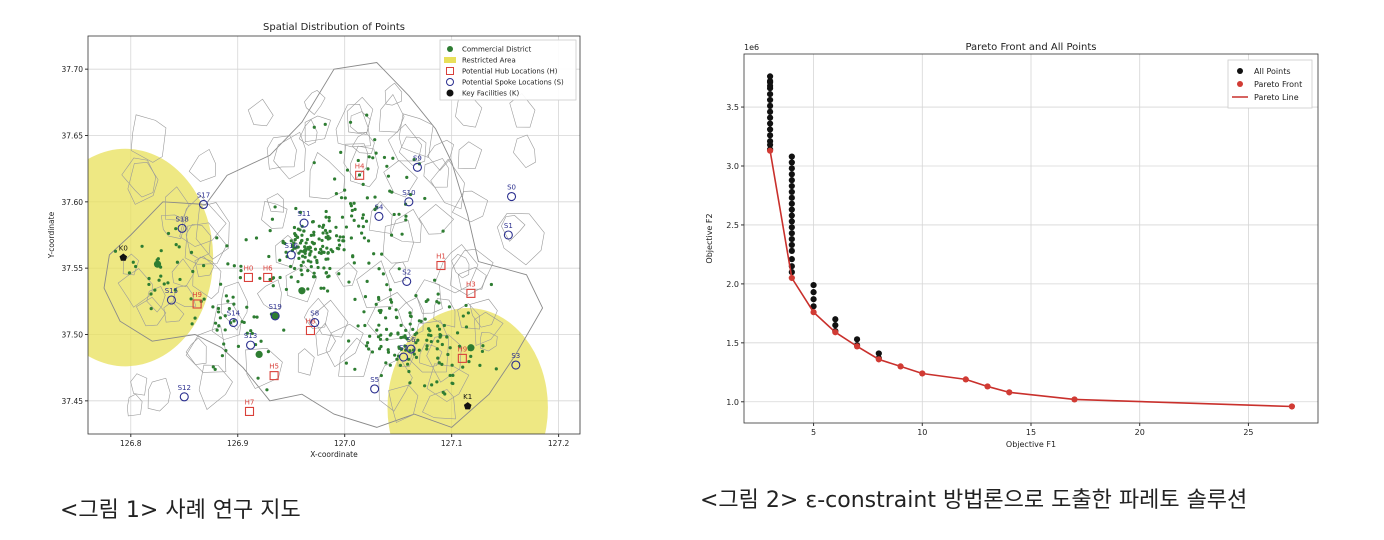  What do you see at coordinates (250, 336) in the screenshot?
I see `spoke-label: S13` at bounding box center [250, 336].